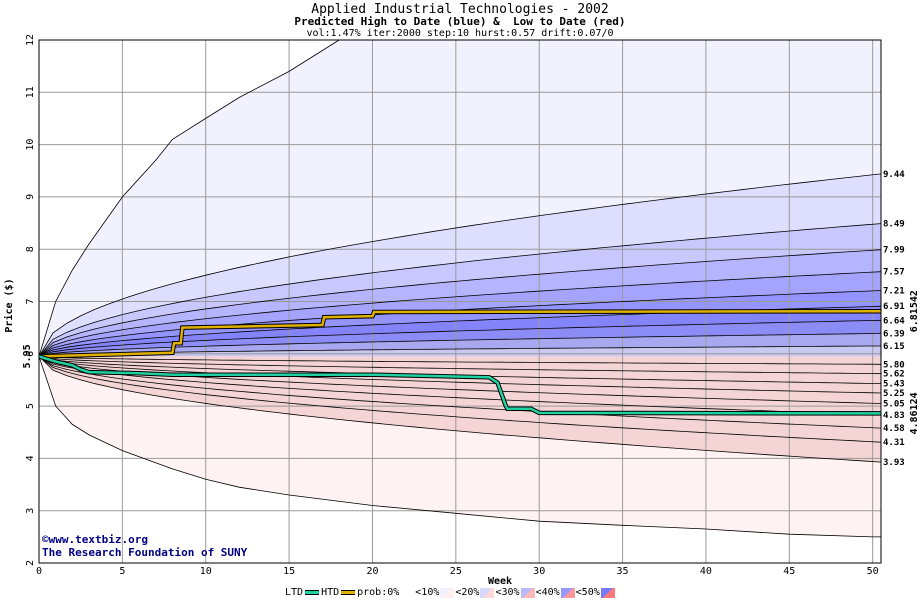 This screenshot has width=920, height=600. Describe the element at coordinates (98, 539) in the screenshot. I see `credit-site-text: www.textbiz.org` at that location.